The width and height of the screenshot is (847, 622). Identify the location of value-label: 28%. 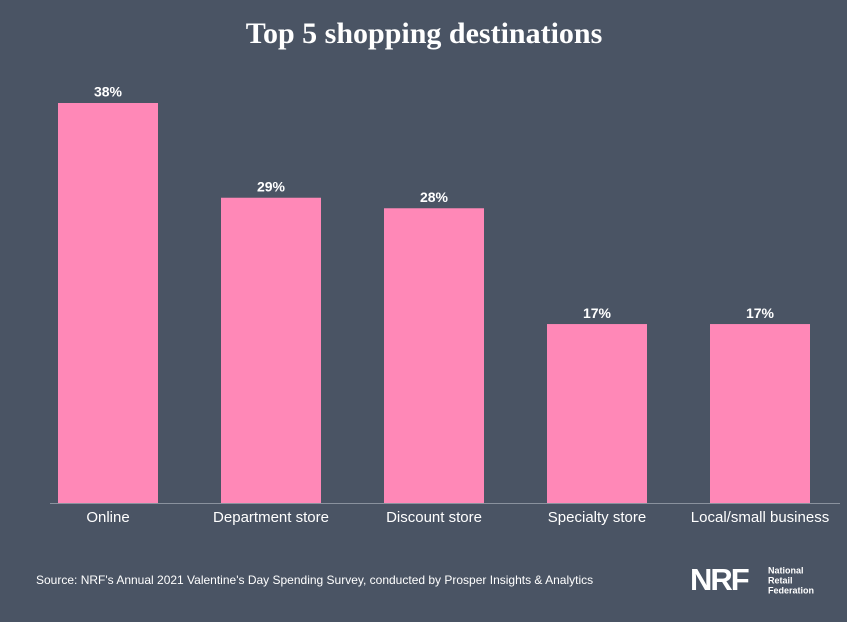
(434, 197).